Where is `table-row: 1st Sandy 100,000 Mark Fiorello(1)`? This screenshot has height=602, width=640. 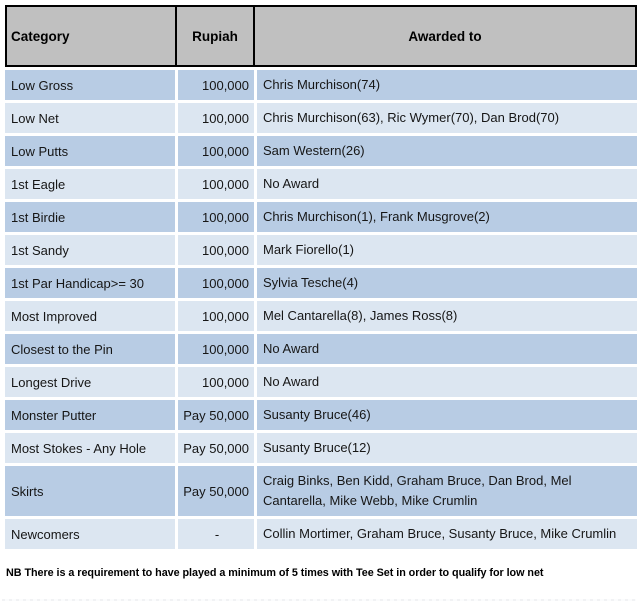
table-row: 1st Sandy 100,000 Mark Fiorello(1) is located at coordinates (321, 250).